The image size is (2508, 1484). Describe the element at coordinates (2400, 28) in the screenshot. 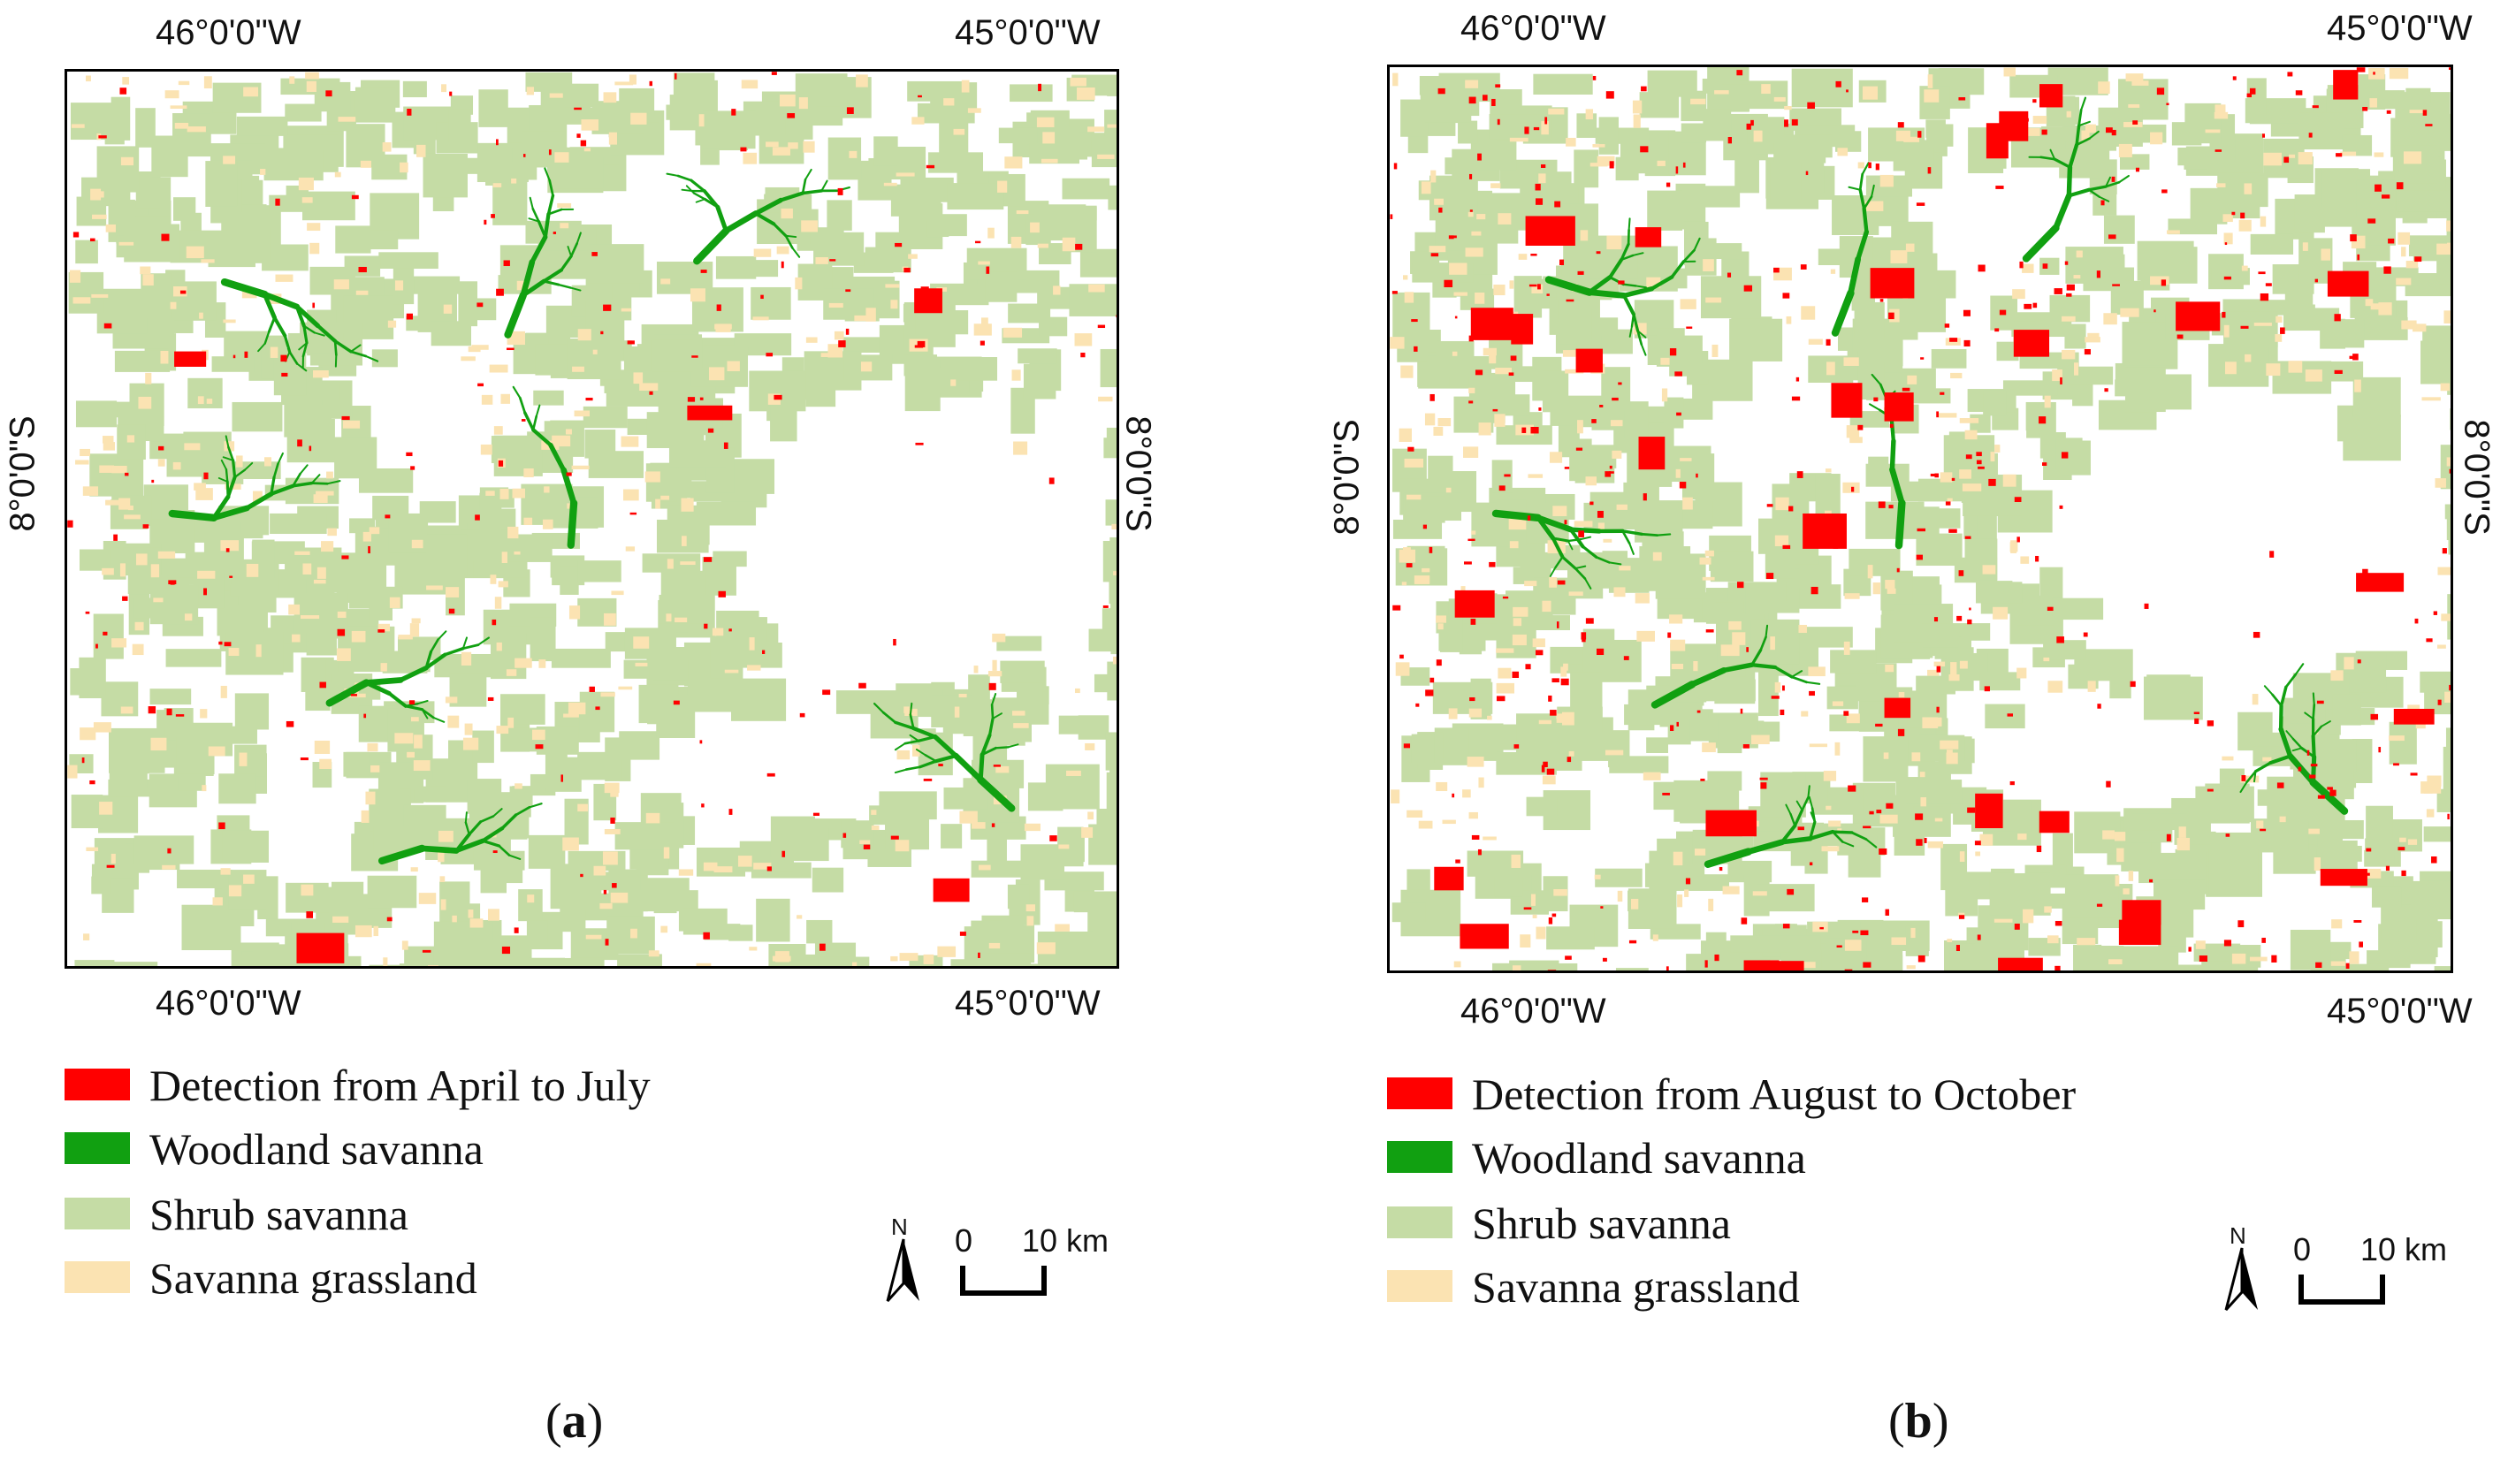

I see `coord-top-right: 45°0'0"W` at that location.